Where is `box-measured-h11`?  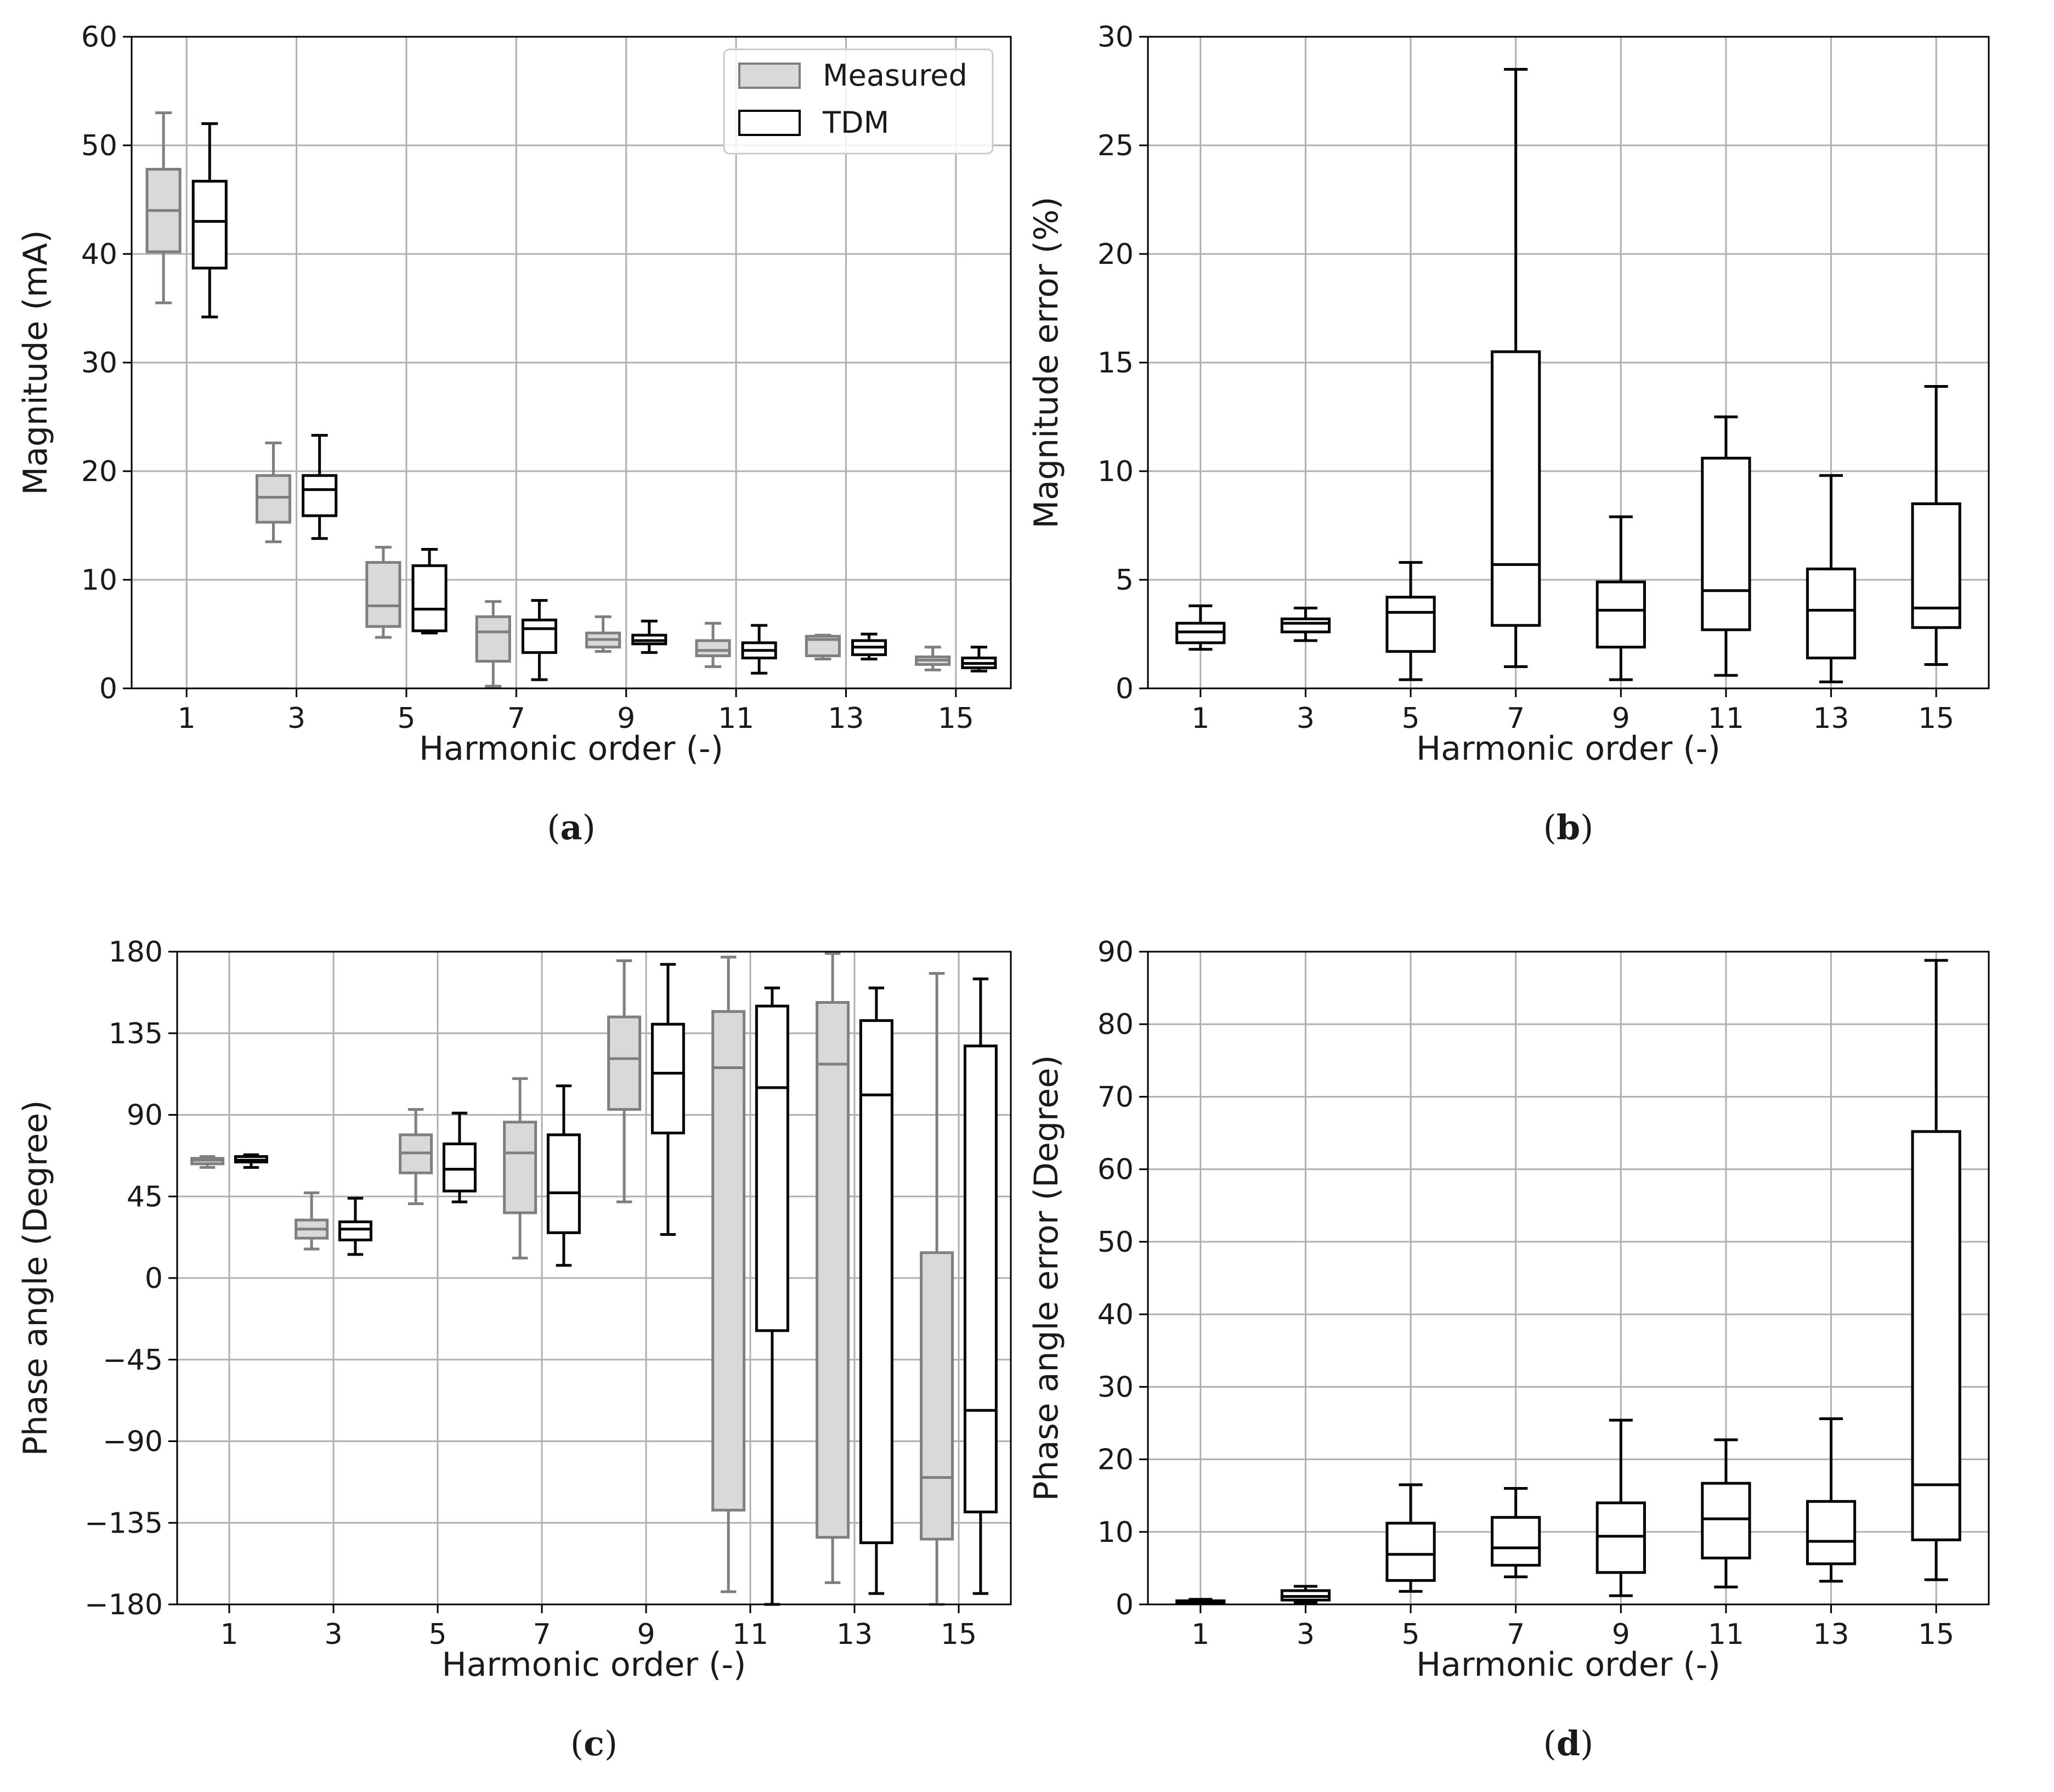 box-measured-h11 is located at coordinates (728, 1274).